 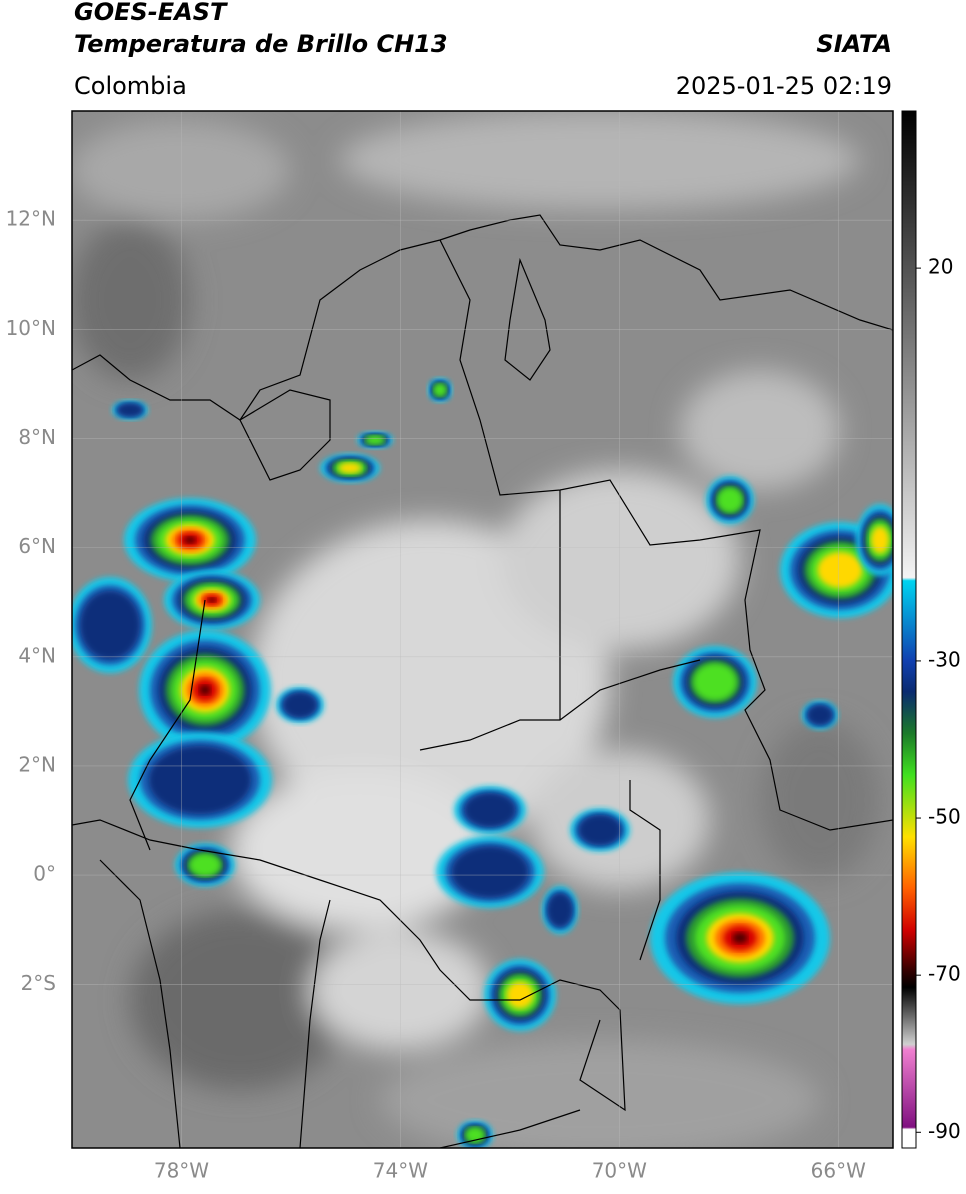 I want to click on lon-label: 74°W, so click(x=400, y=1171).